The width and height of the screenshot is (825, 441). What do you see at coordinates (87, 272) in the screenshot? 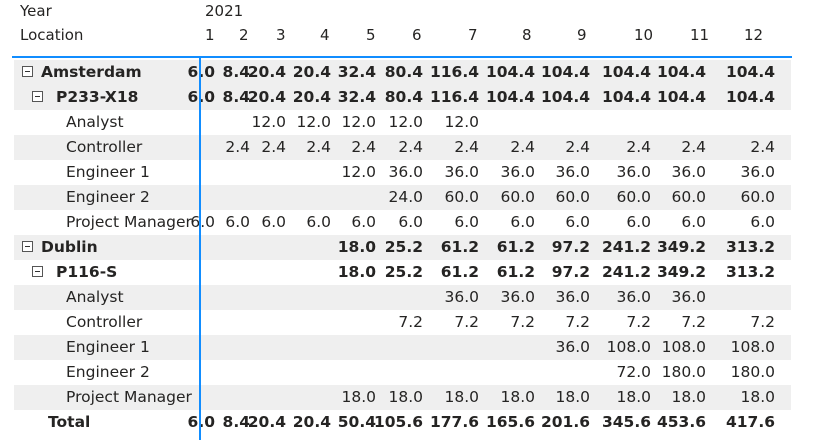
I see `row-label: P116-S` at bounding box center [87, 272].